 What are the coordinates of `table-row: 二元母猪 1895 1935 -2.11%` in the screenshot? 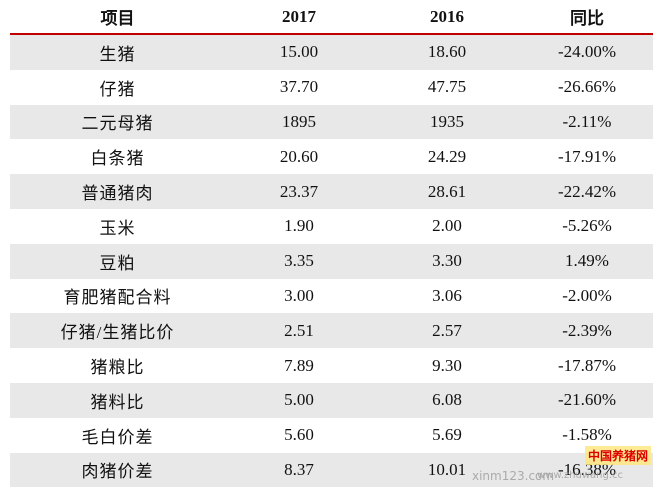 It's located at (331, 122).